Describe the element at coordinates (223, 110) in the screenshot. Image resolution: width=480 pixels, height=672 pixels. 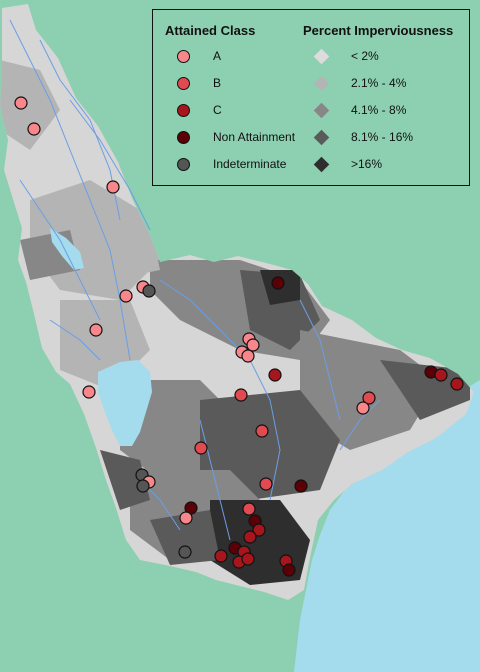
I see `legend-class-row: C` at that location.